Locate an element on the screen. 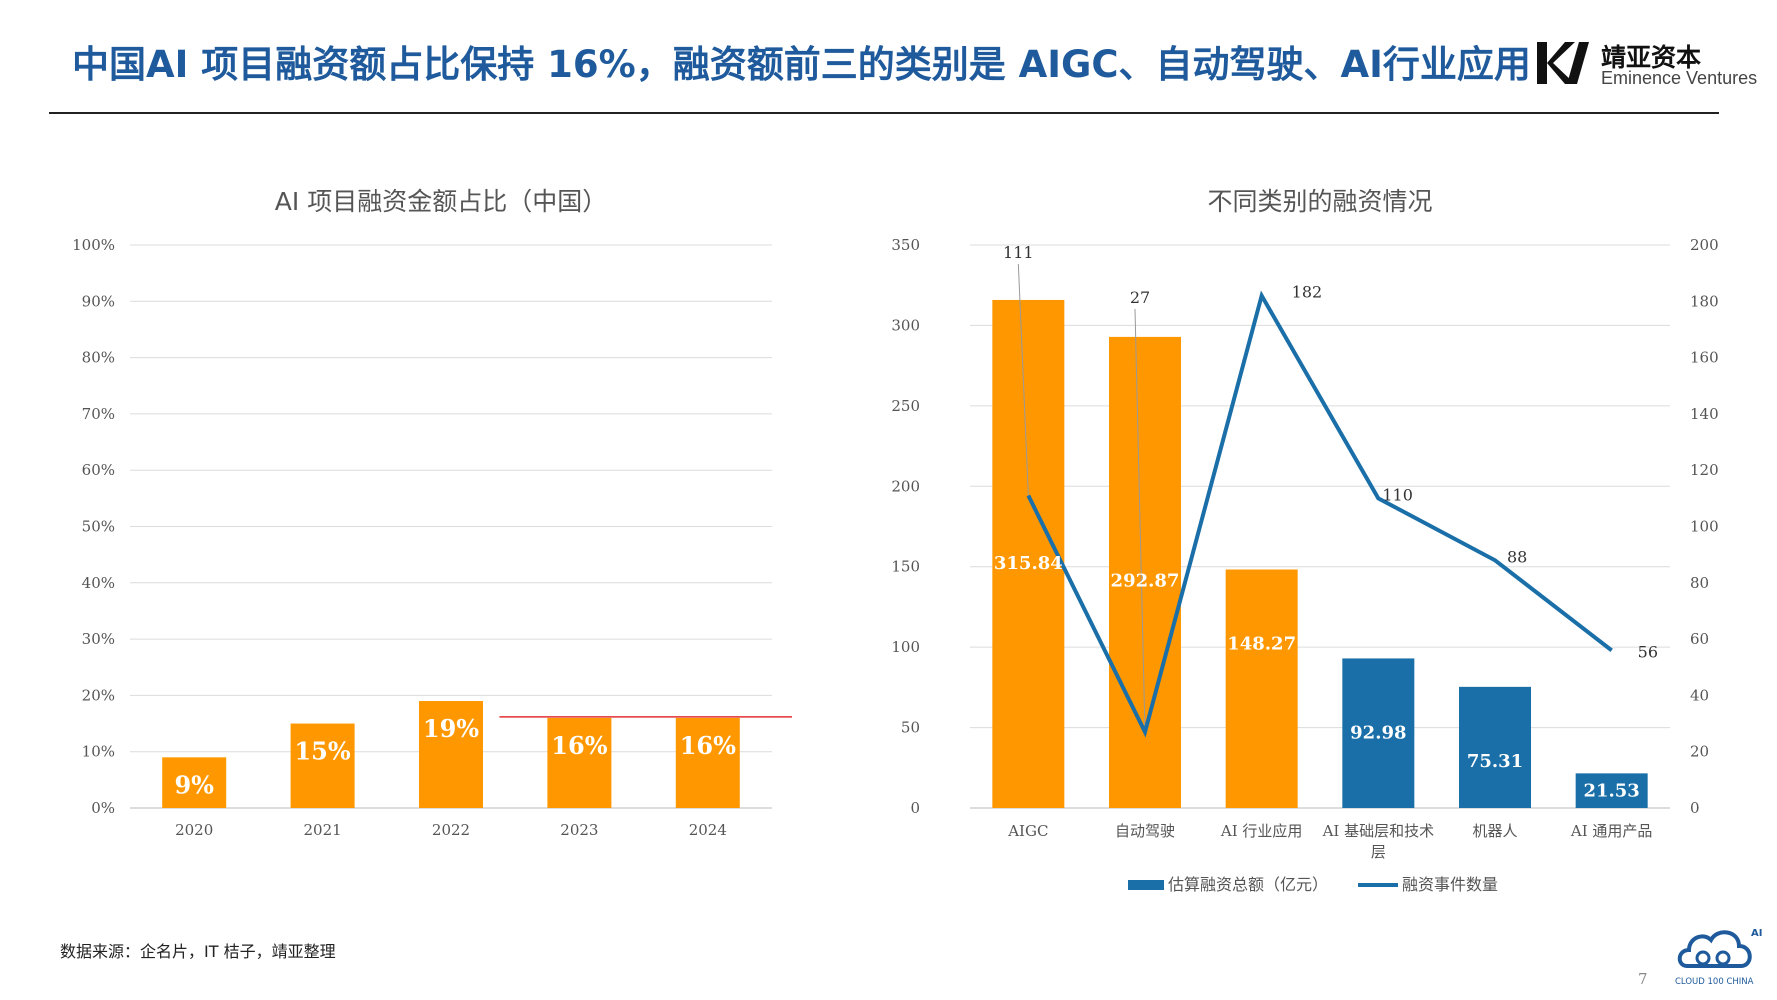  line-value-label: 182 is located at coordinates (1307, 292).